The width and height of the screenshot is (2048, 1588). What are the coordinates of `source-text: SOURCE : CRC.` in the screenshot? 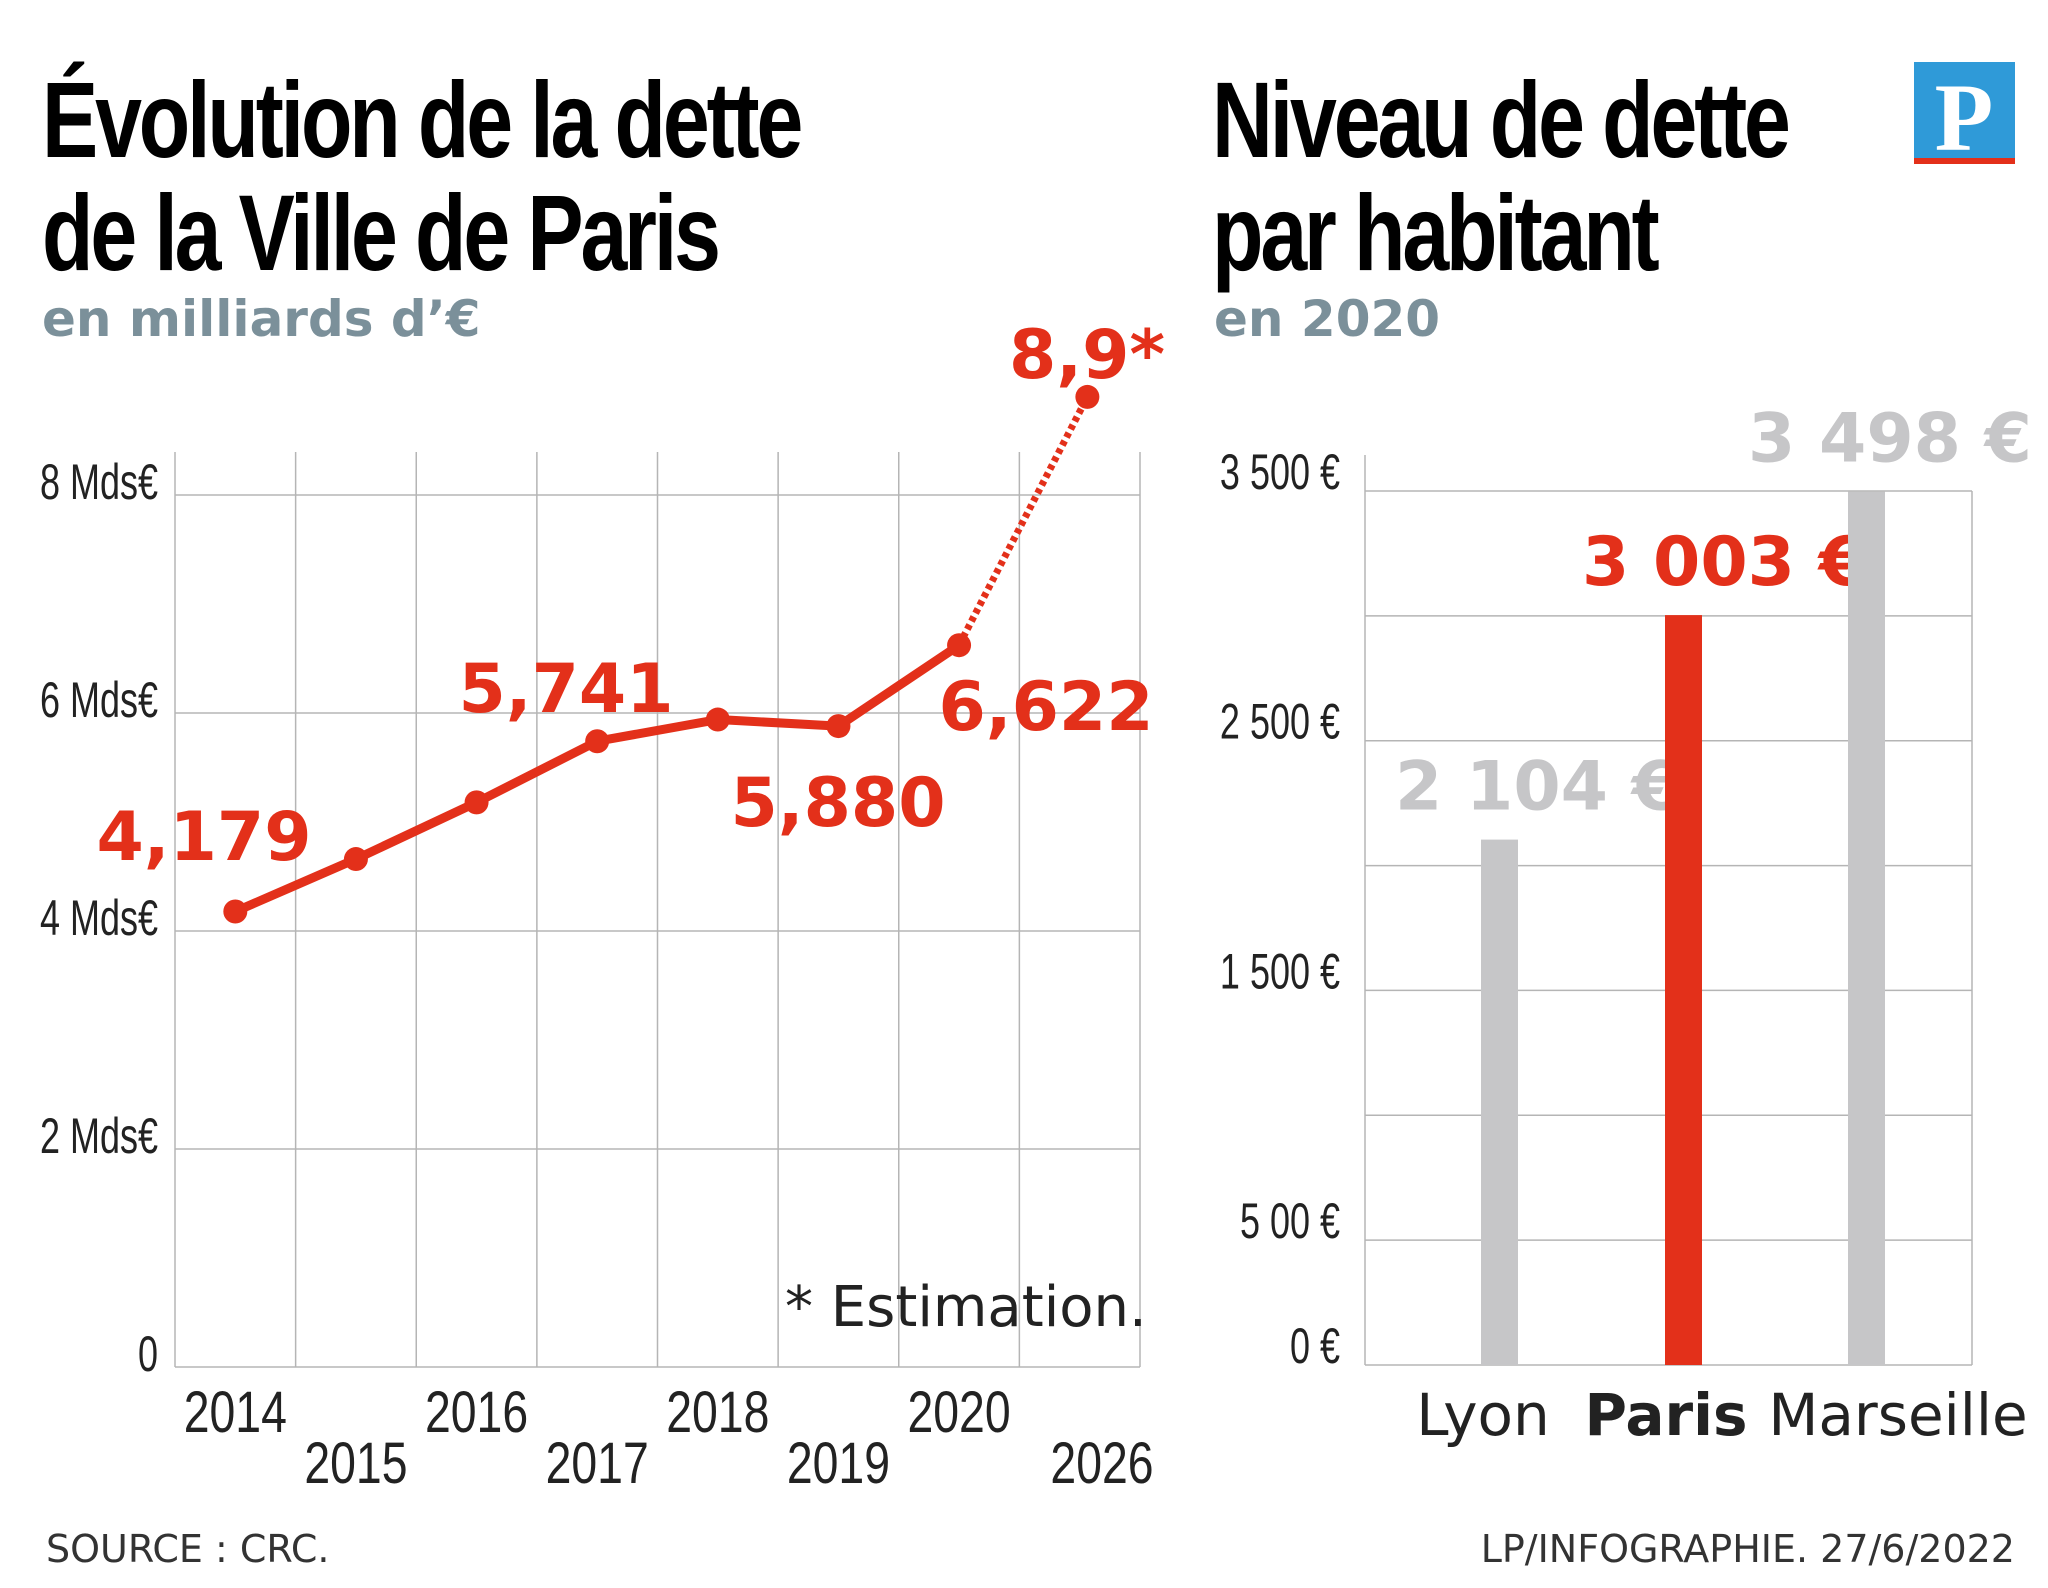 It's located at (188, 1549).